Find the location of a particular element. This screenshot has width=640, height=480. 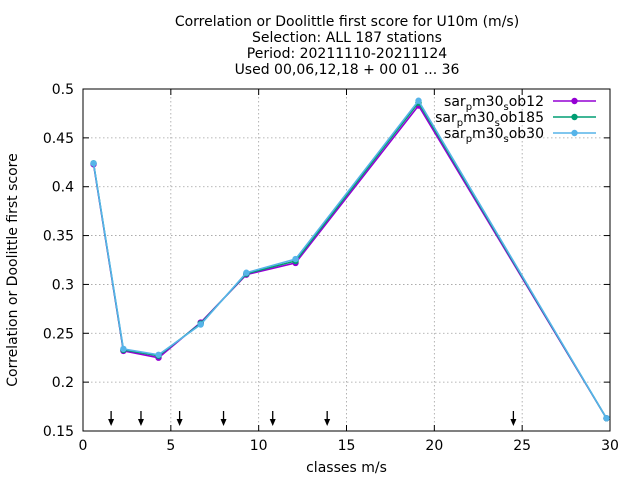

legend-label: sarpm30sob30 is located at coordinates (494, 135).